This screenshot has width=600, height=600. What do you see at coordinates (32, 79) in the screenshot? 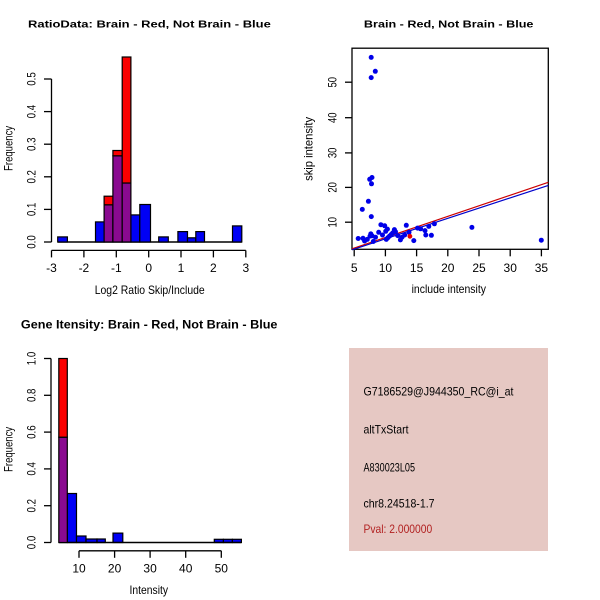
I see `svg-text: 0.5` at bounding box center [32, 79].